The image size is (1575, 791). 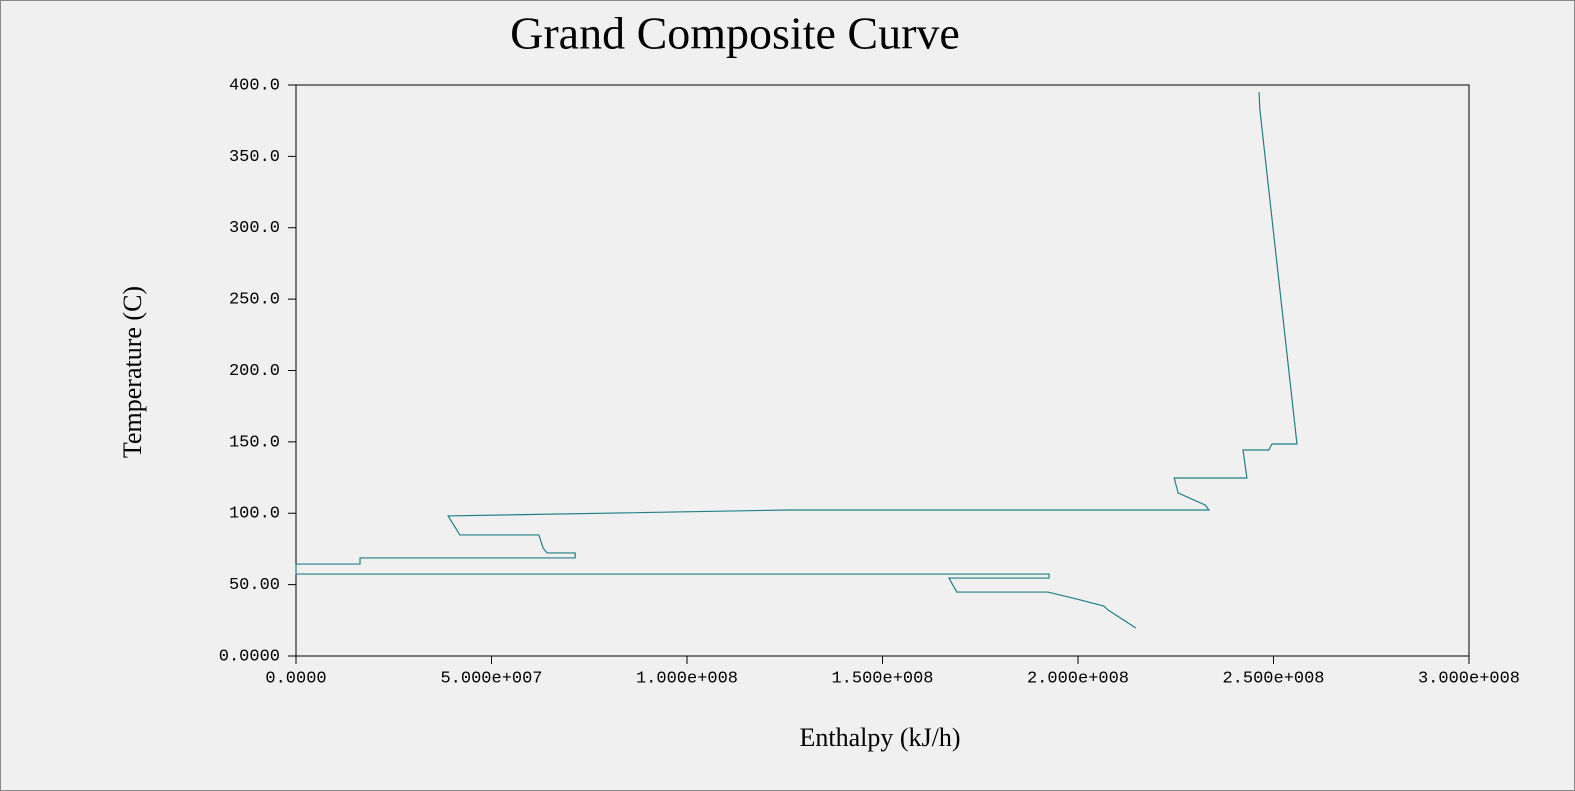 What do you see at coordinates (735, 33) in the screenshot?
I see `chart-title: Grand Composite Curve` at bounding box center [735, 33].